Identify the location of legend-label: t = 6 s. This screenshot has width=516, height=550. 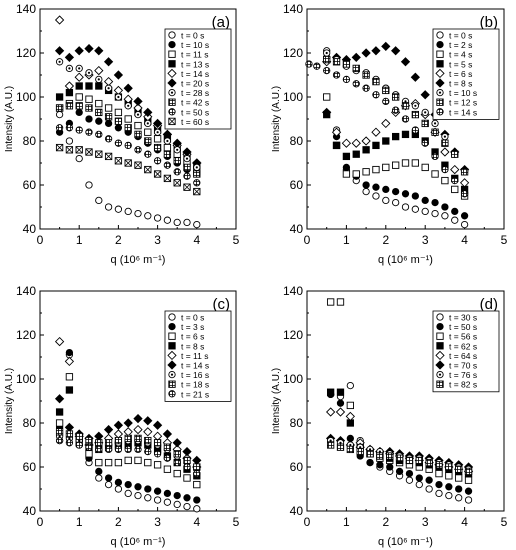
(192, 337).